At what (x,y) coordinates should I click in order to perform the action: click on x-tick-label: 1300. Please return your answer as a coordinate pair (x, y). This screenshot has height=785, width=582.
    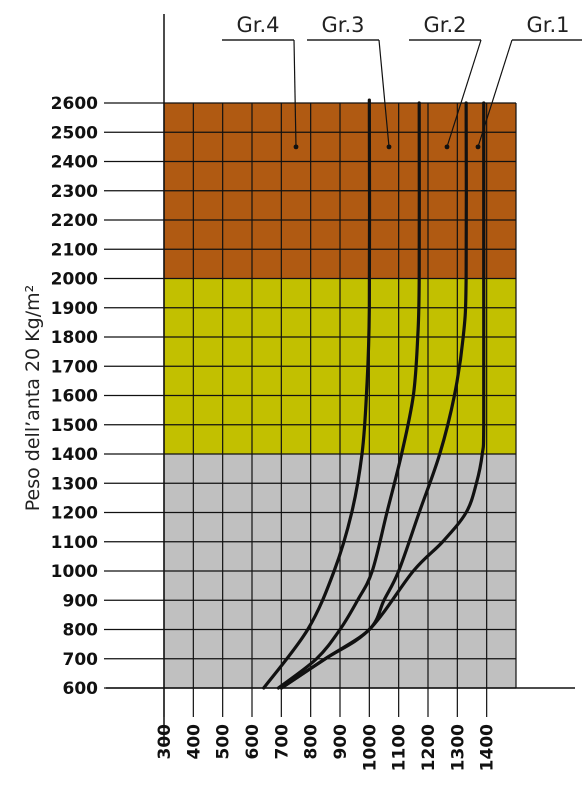
    Looking at the image, I should click on (458, 747).